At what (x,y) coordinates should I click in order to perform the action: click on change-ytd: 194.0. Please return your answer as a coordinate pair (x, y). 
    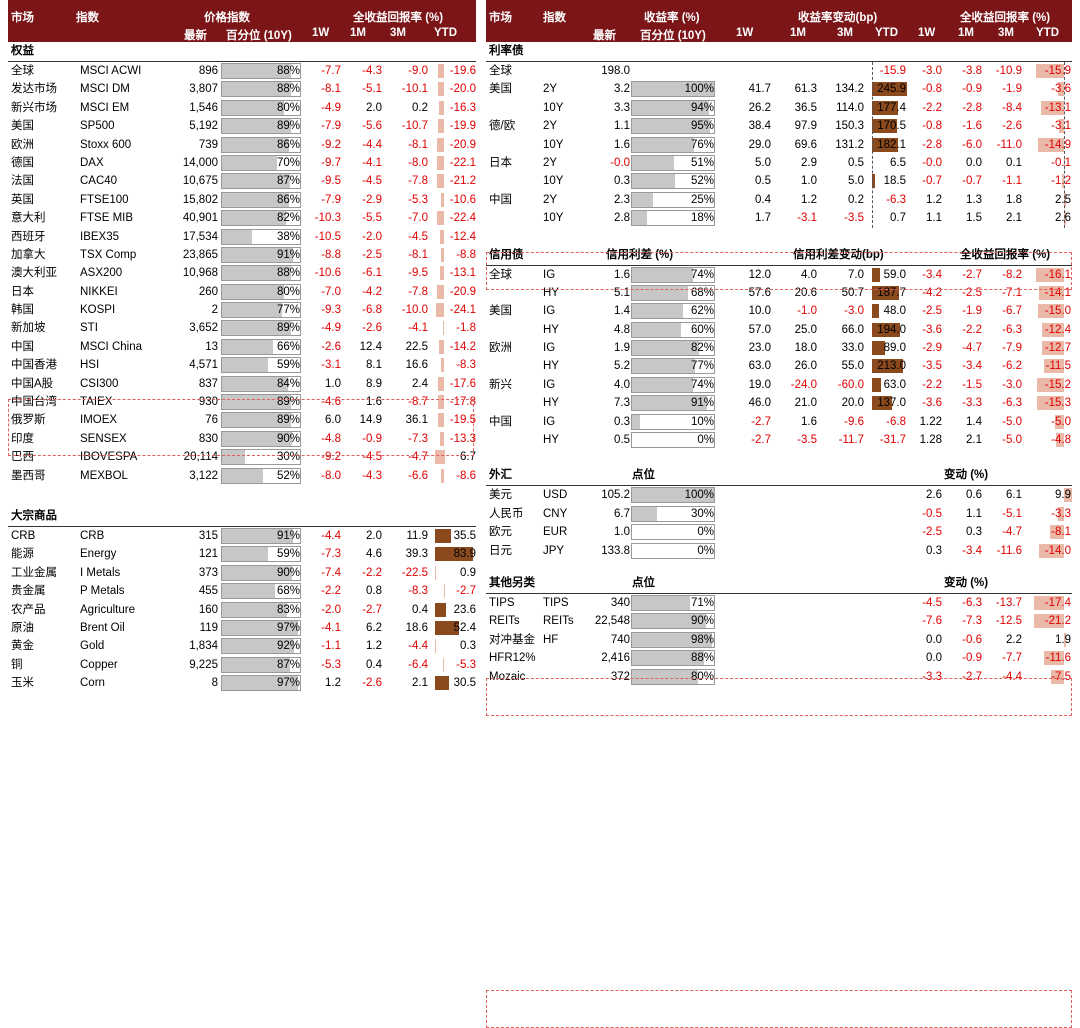
    Looking at the image, I should click on (886, 330).